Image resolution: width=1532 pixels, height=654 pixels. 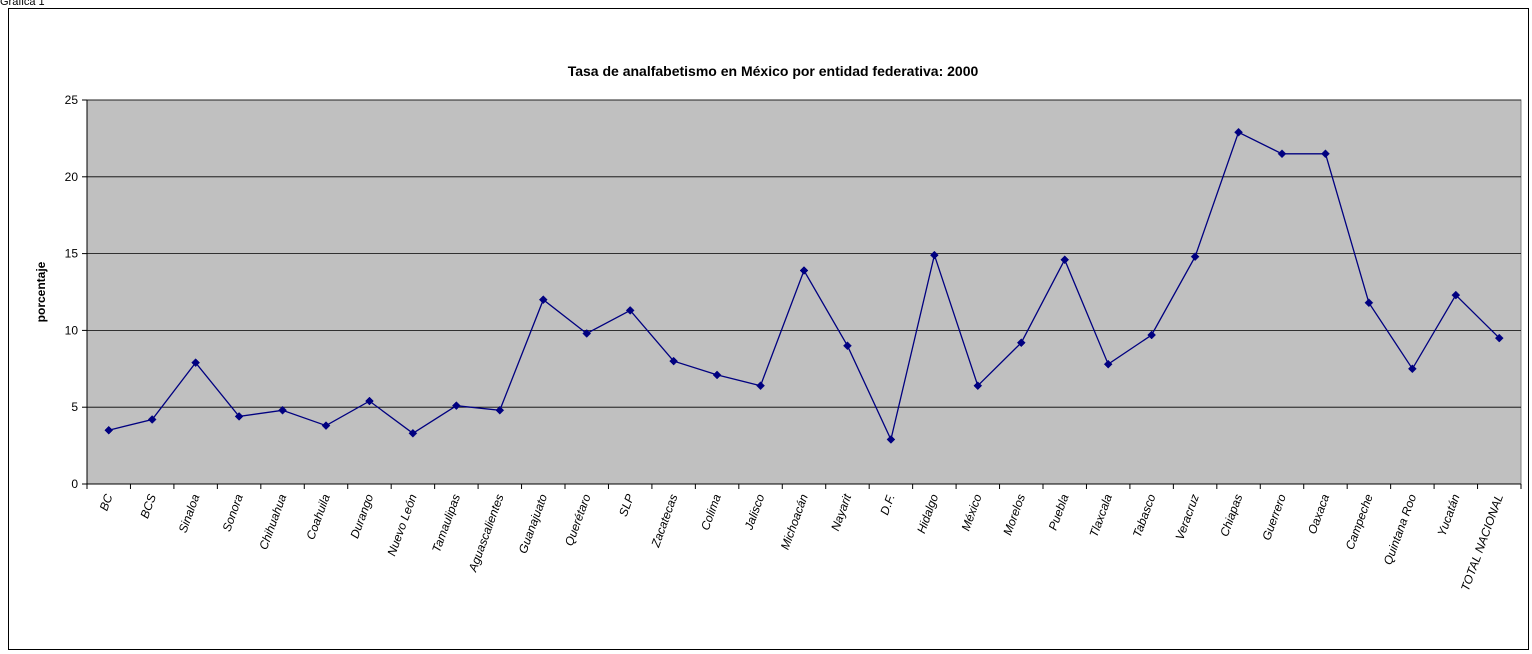 What do you see at coordinates (41, 291) in the screenshot?
I see `y-axis-label: porcentaje` at bounding box center [41, 291].